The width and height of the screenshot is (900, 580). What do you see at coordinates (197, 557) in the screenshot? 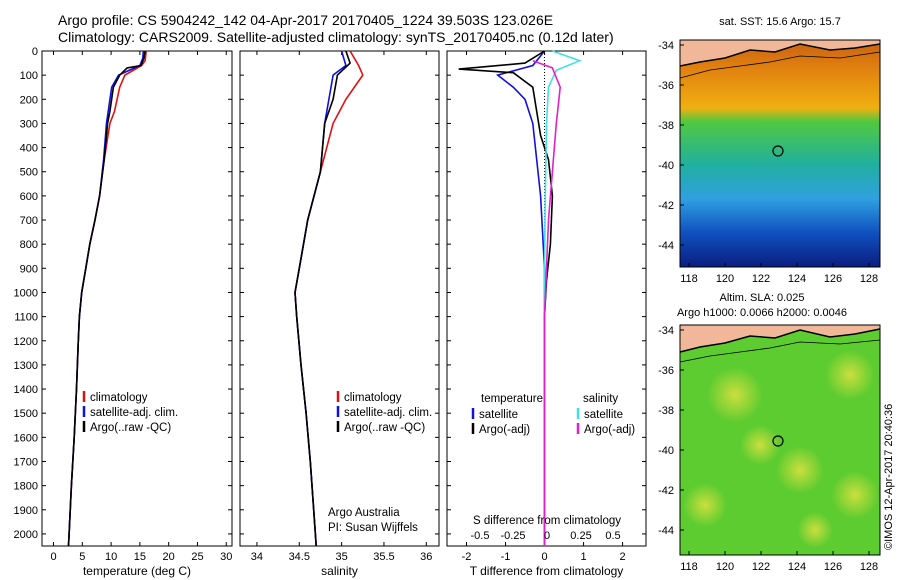
I see `x-tick-label: 25` at bounding box center [197, 557].